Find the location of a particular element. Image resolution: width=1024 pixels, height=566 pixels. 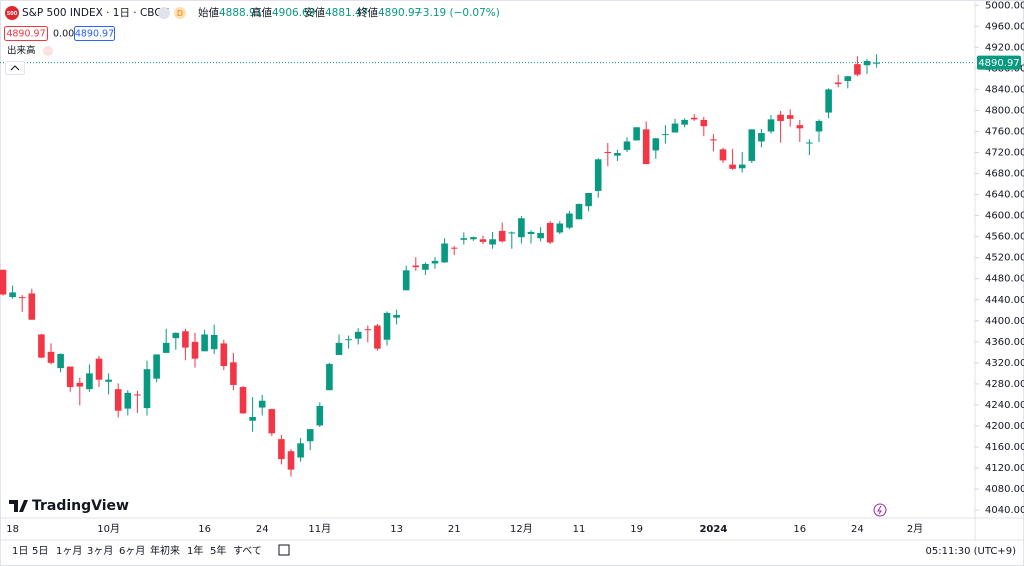

last-price-label: 4890.97 is located at coordinates (998, 63).